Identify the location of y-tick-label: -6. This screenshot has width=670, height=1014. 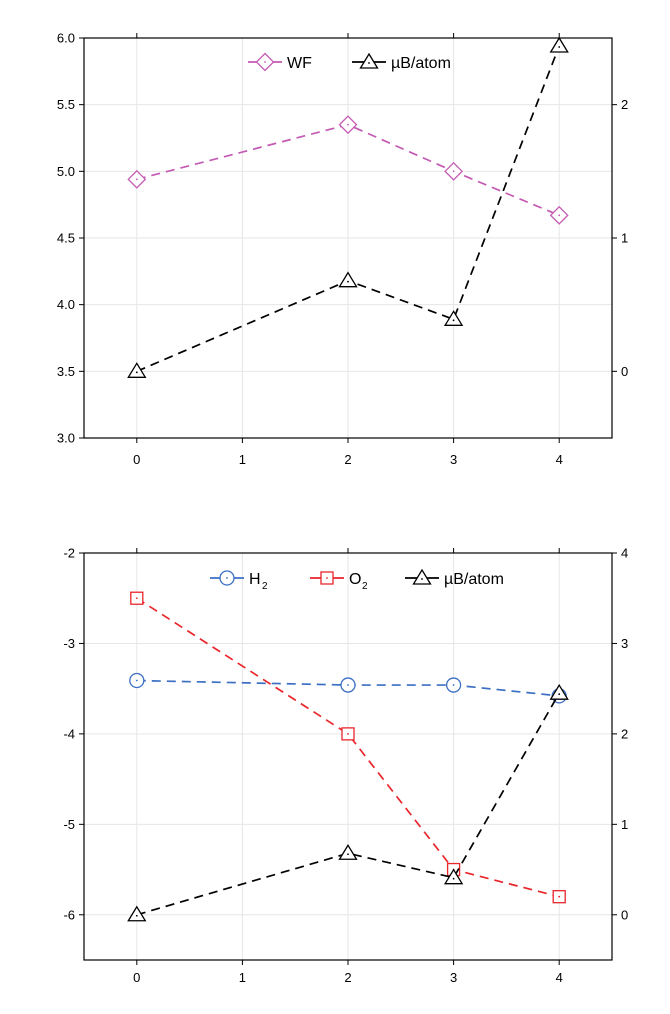
(69, 914).